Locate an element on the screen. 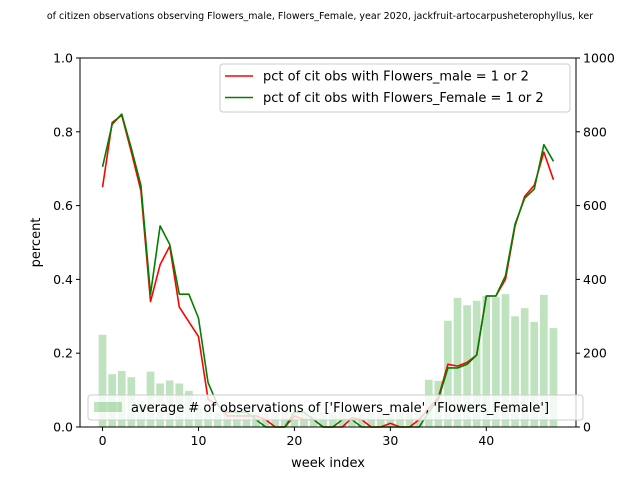 This screenshot has height=480, width=640. y-tick-label: 0.8 is located at coordinates (63, 131).